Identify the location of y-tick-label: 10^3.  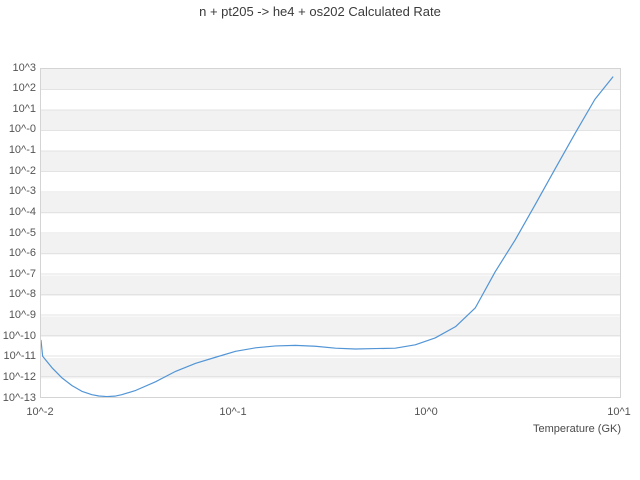
(24, 67).